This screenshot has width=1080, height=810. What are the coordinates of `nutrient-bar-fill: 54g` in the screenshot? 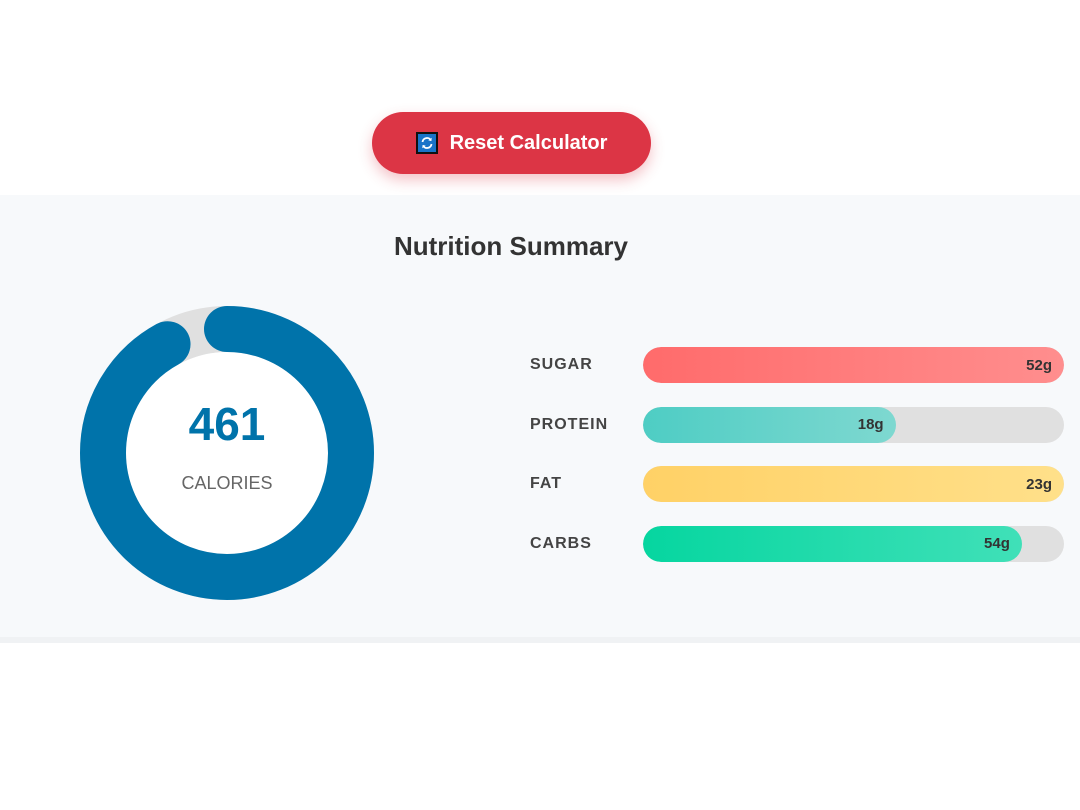 It's located at (832, 543).